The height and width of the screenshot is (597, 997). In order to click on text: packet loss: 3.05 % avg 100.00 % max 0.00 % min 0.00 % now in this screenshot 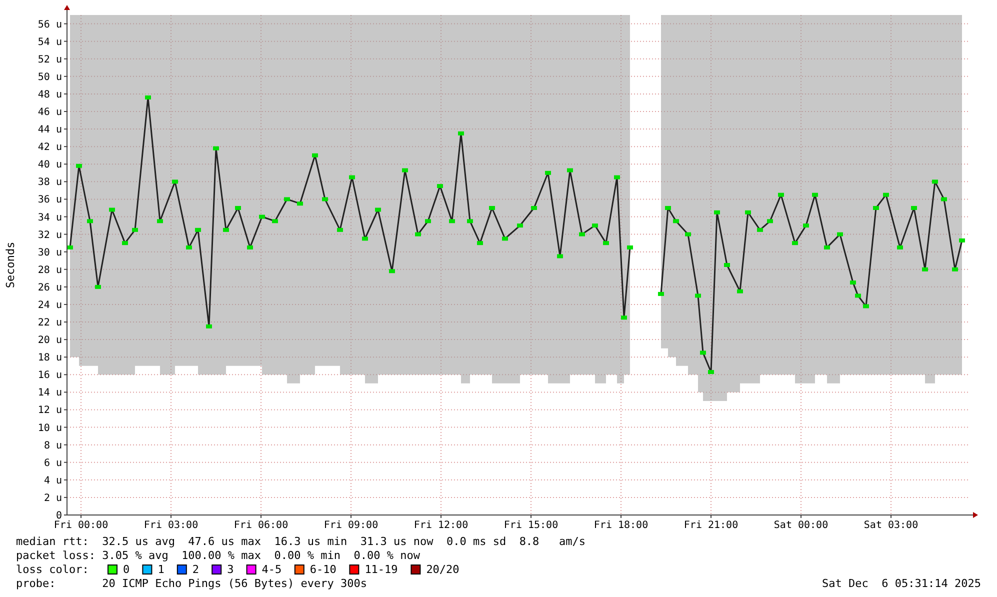, I will do `click(218, 555)`.